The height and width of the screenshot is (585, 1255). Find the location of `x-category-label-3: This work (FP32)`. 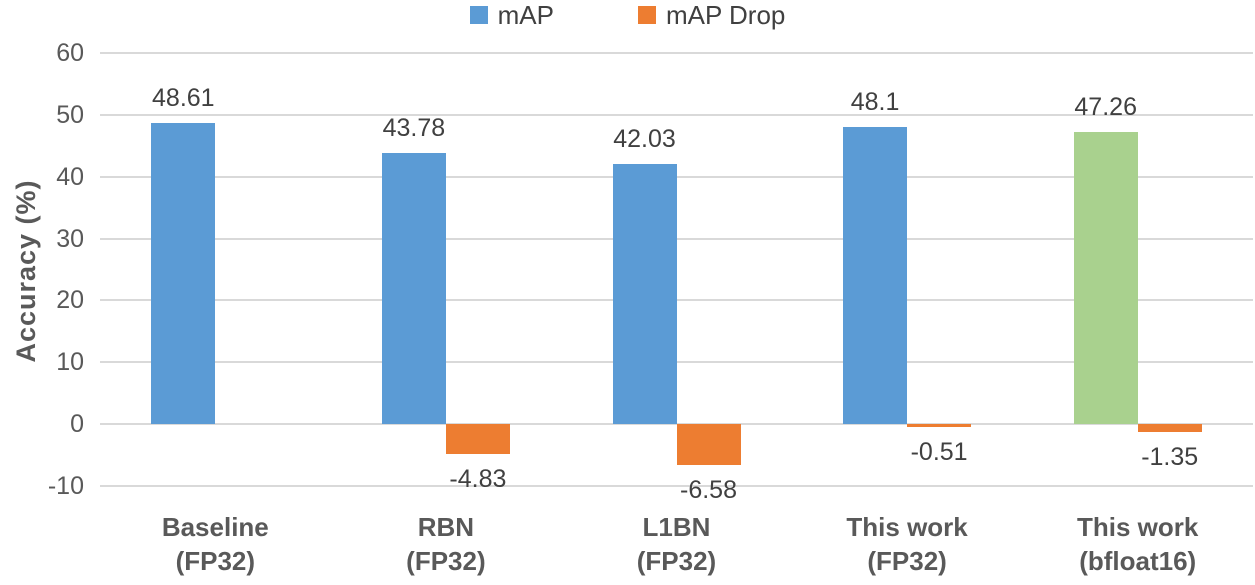

x-category-label-3: This work (FP32) is located at coordinates (907, 544).